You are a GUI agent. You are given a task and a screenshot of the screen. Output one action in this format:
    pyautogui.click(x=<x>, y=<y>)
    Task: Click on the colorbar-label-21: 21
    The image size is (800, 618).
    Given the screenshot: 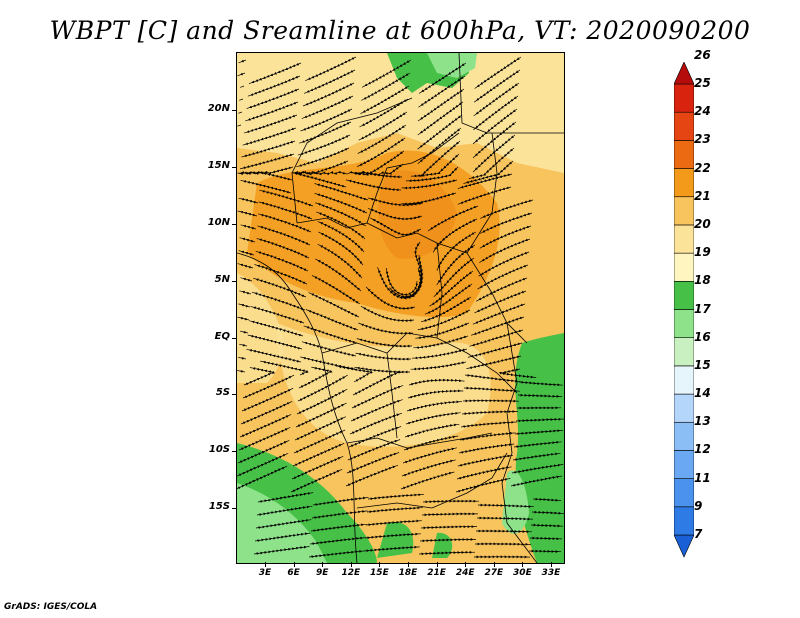 What is the action you would take?
    pyautogui.click(x=702, y=195)
    